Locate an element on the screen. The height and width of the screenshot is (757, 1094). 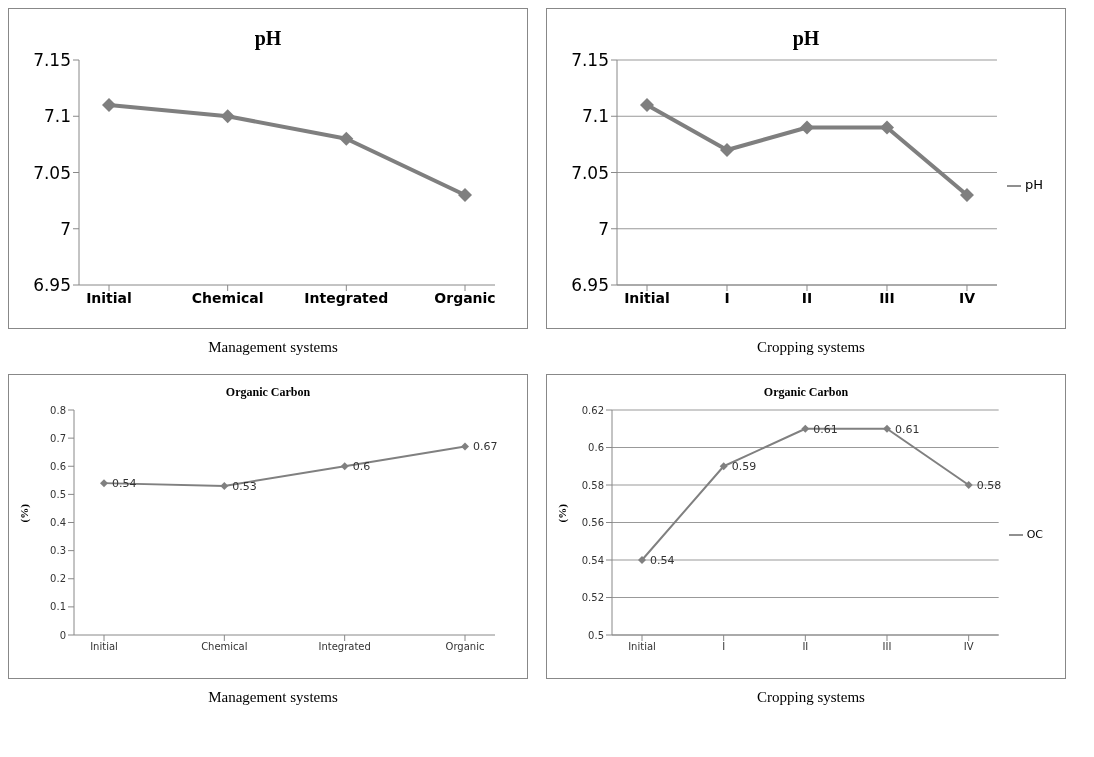
data-label: 0.53 is located at coordinates (244, 486).